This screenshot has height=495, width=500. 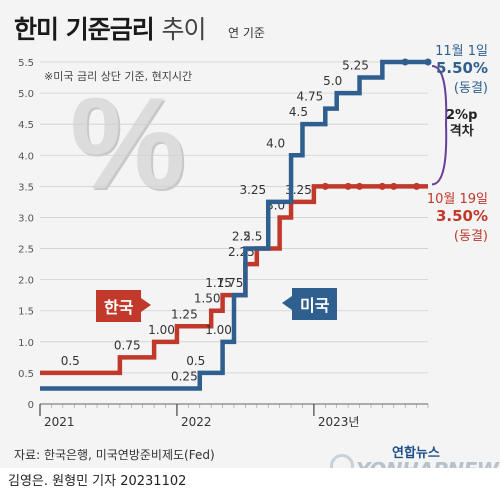 I want to click on source-note: 자료: 한국은행, 미국연방준비제도(Fed), so click(x=114, y=455).